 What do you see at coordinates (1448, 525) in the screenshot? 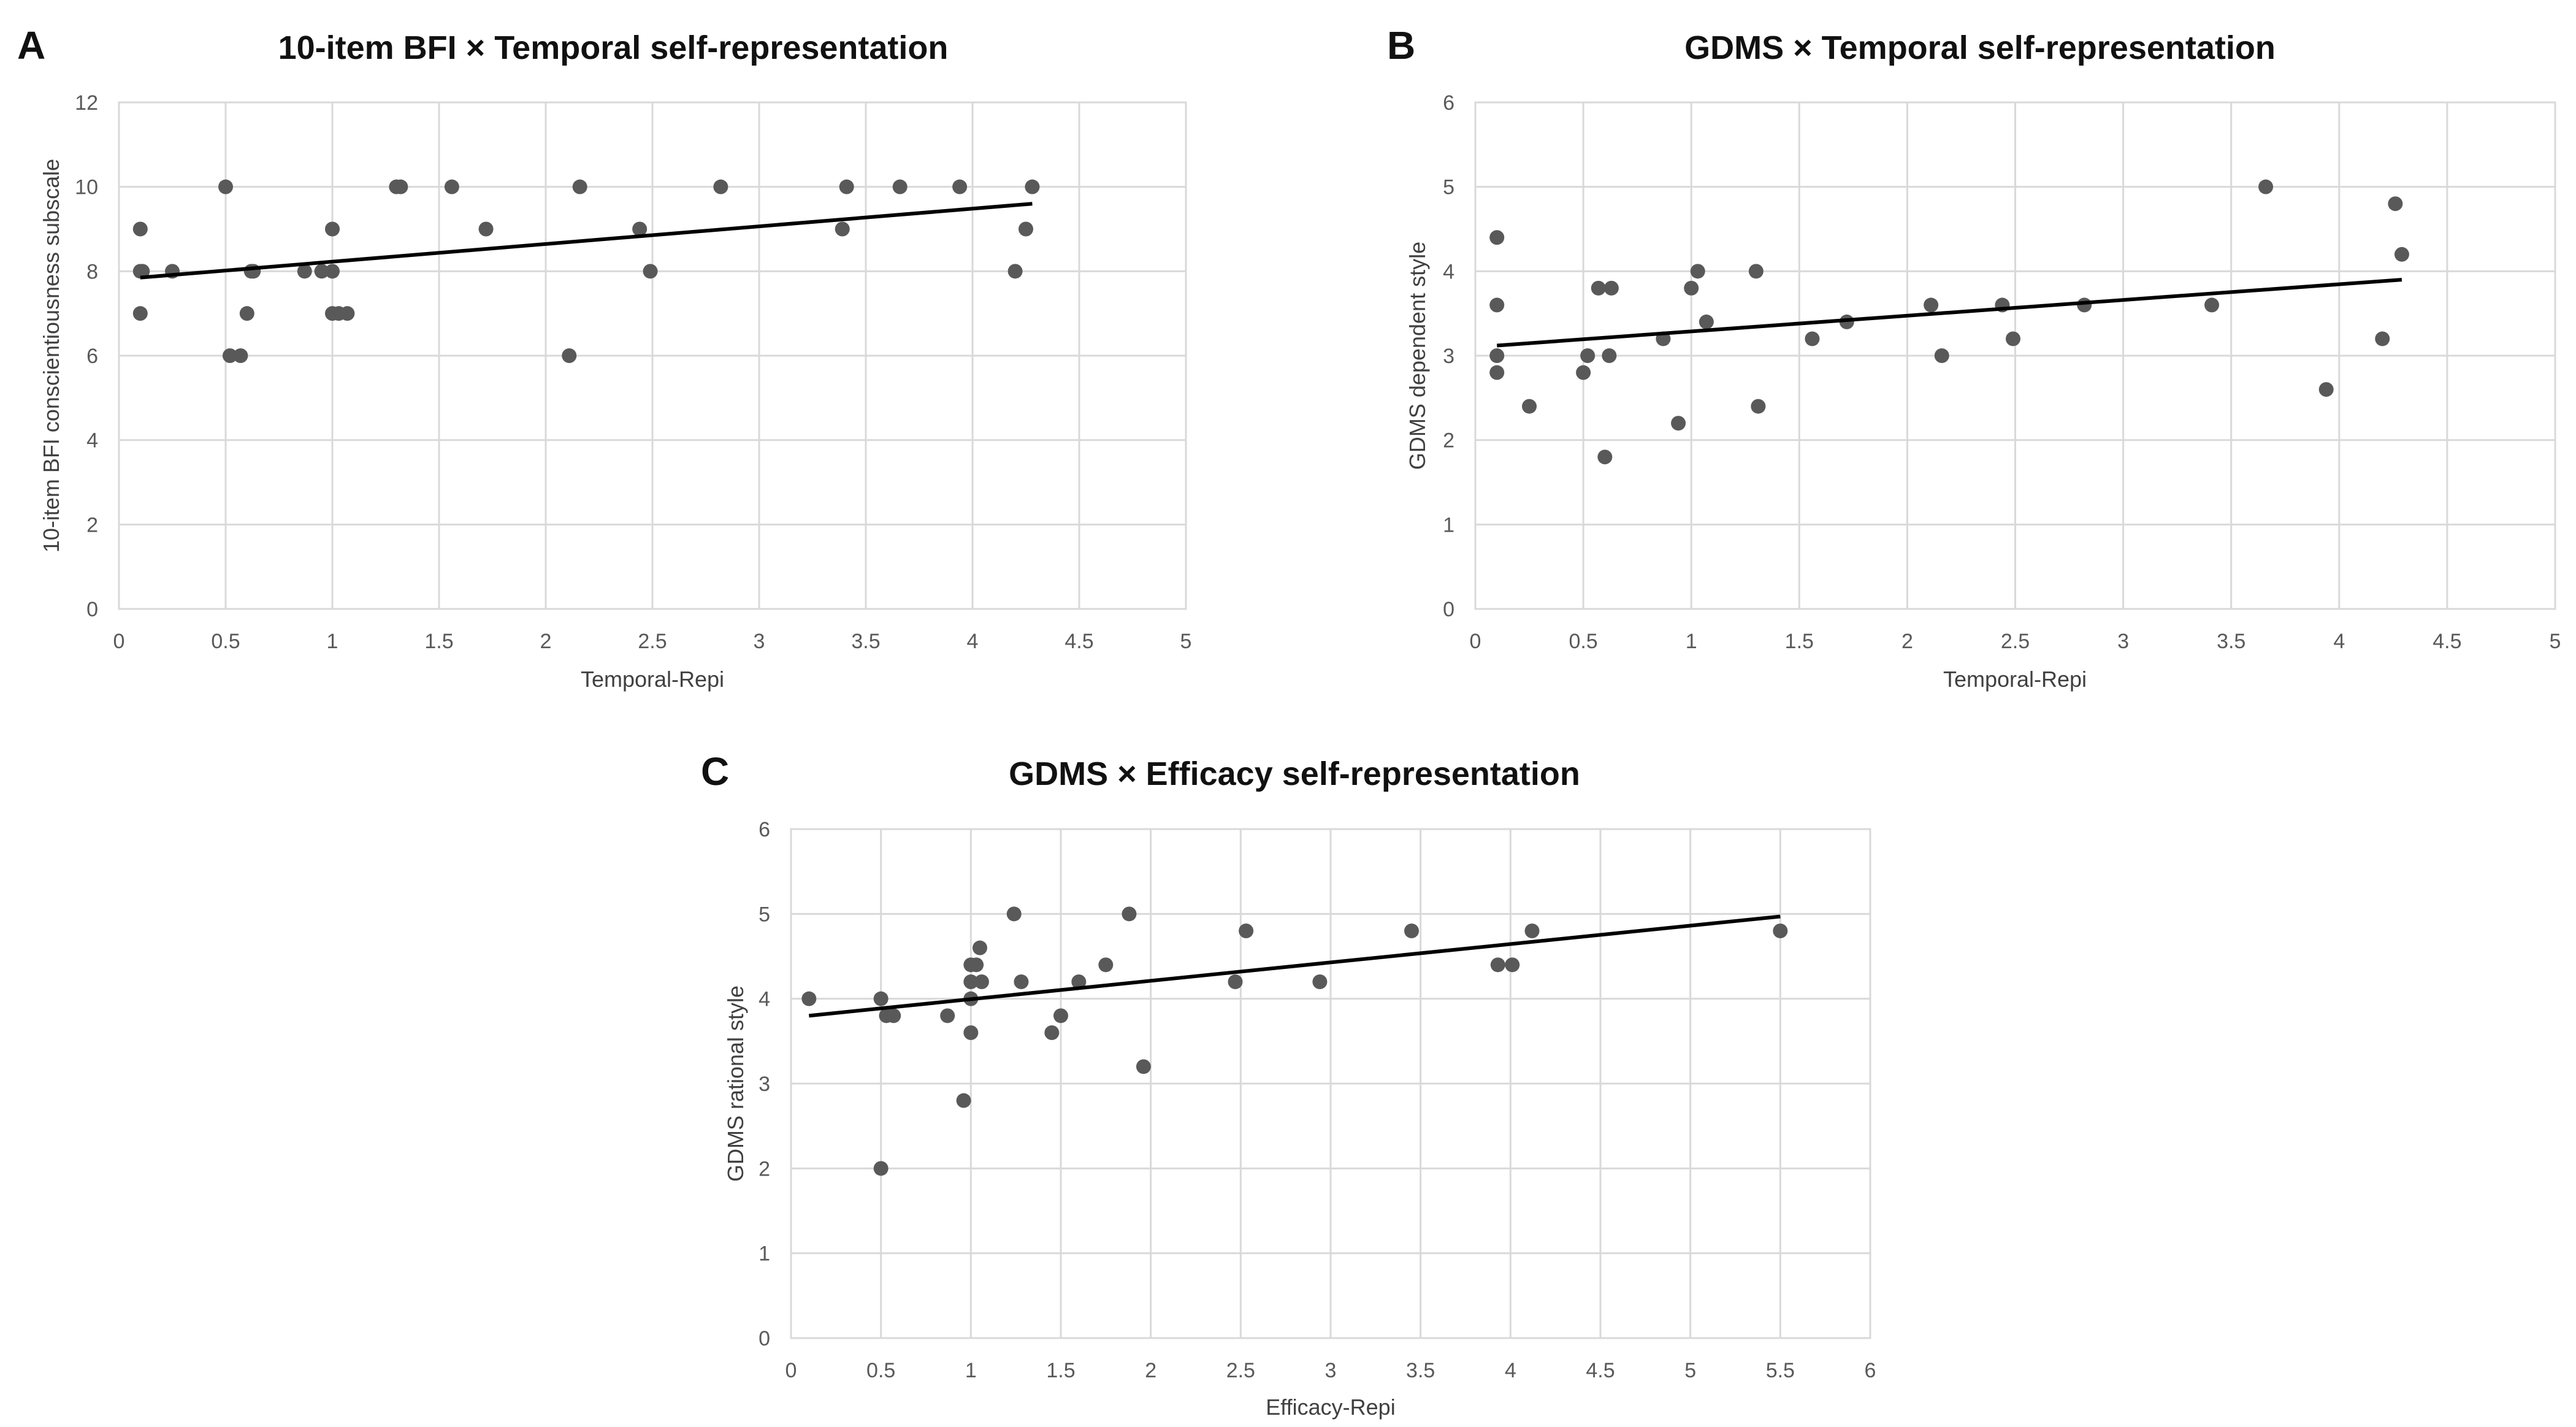
I see `y-tick-label-b: 1` at bounding box center [1448, 525].